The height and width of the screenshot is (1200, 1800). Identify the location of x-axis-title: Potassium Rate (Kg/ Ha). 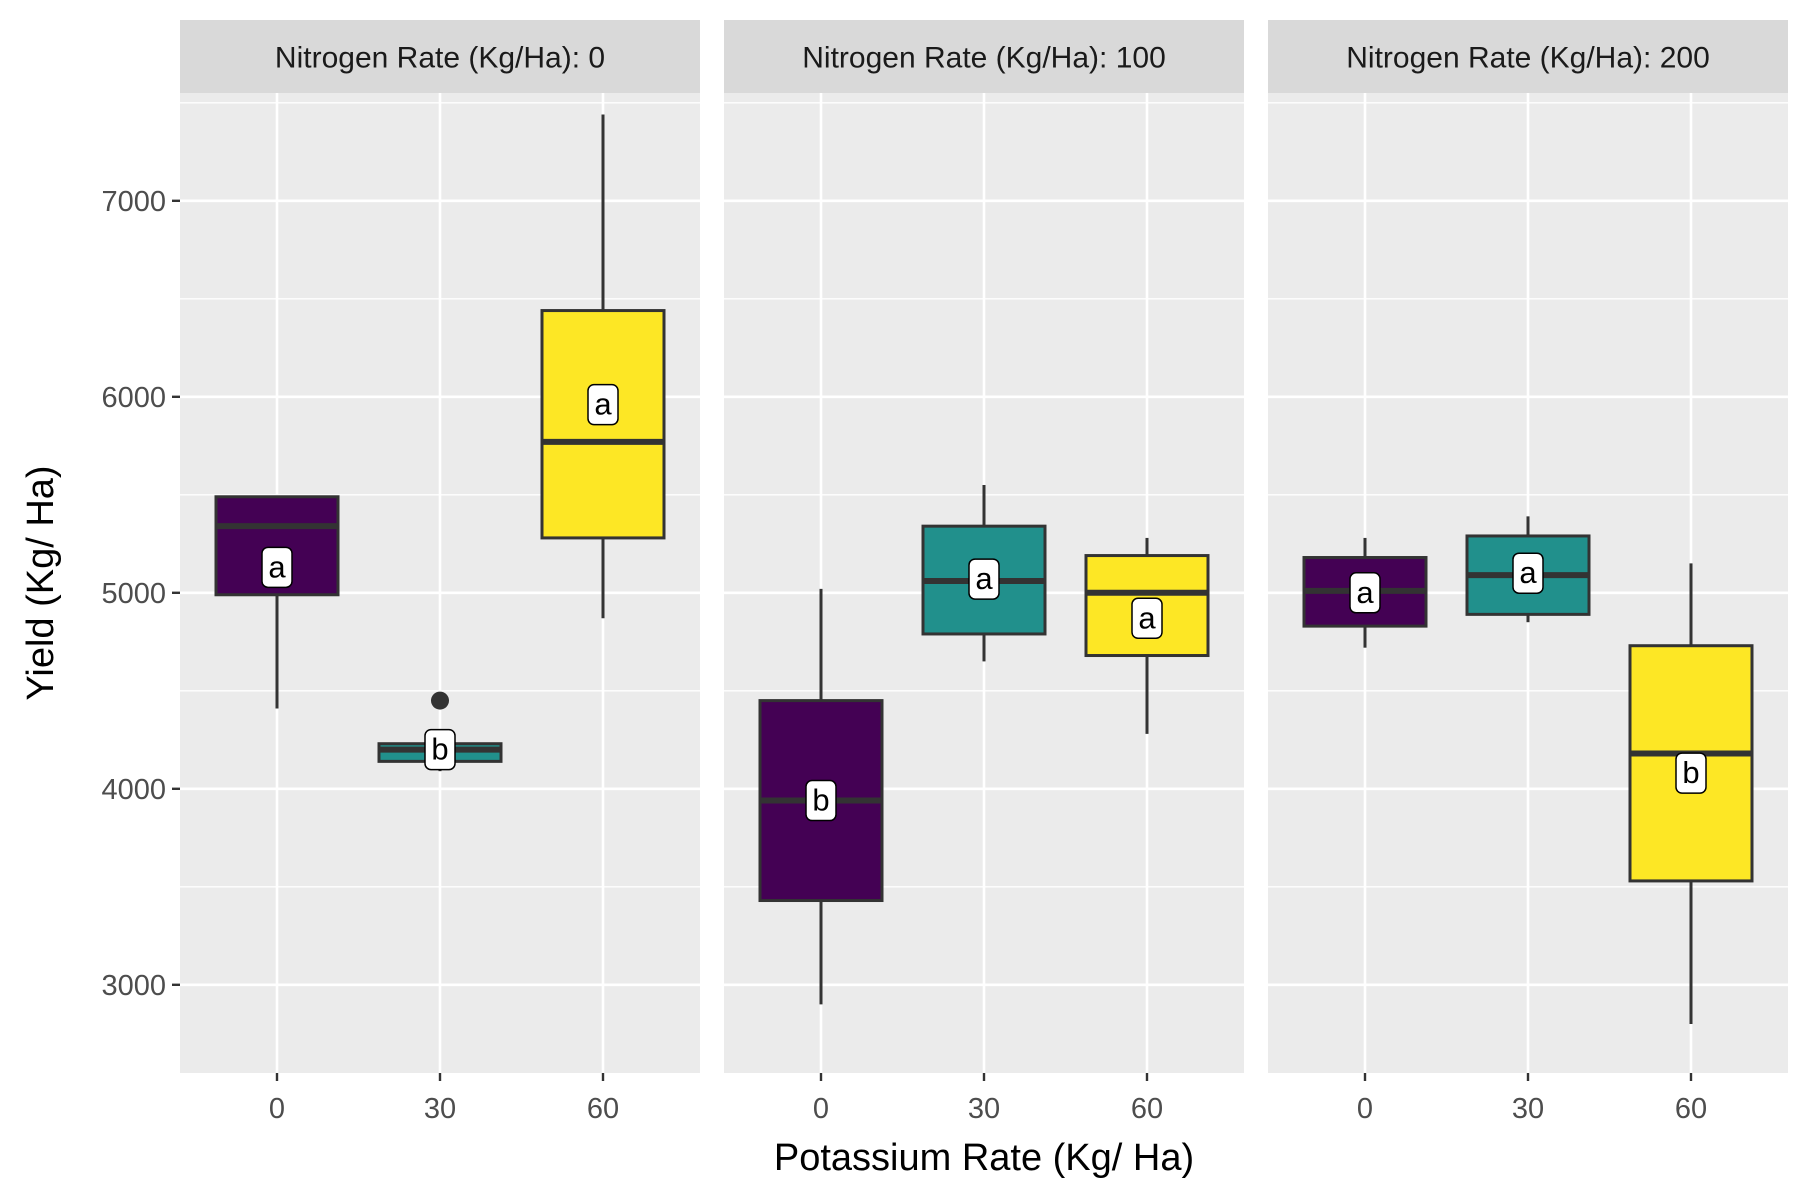
(984, 1158).